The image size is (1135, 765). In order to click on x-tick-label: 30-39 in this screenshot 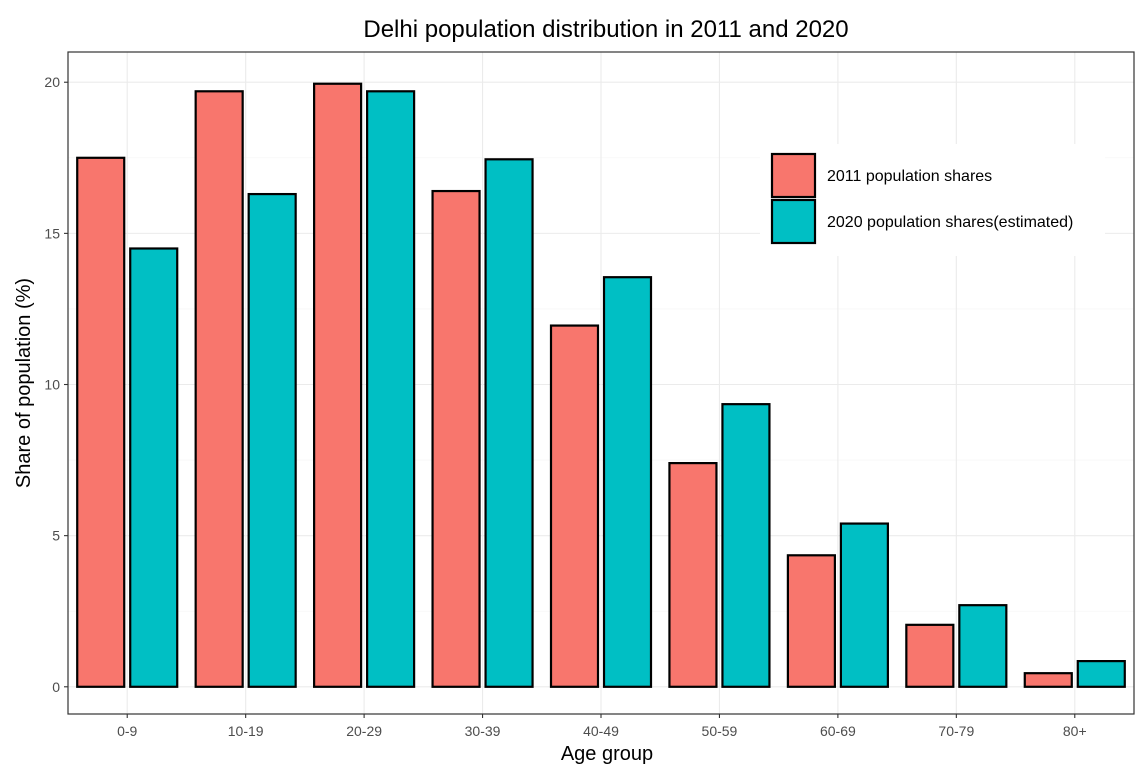, I will do `click(483, 731)`.